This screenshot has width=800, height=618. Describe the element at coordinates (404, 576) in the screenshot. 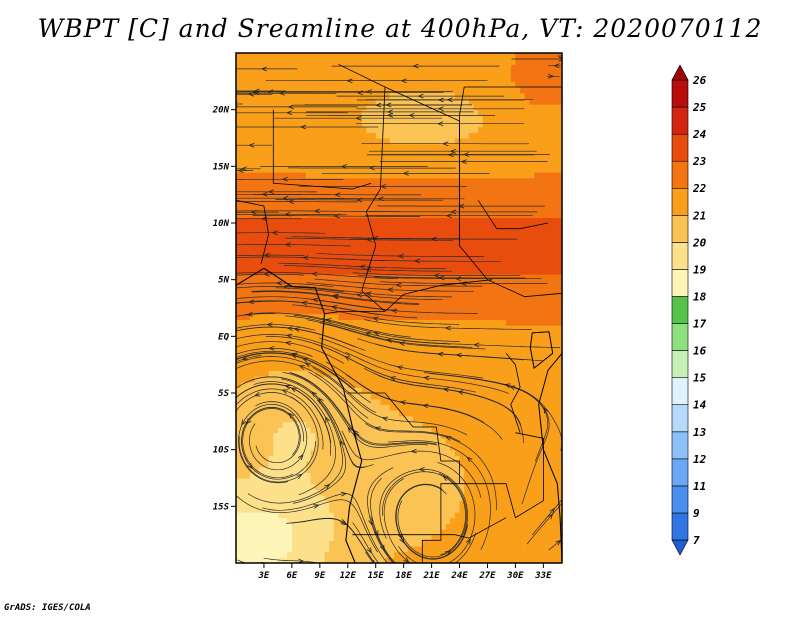

I see `x-tick-label-18E: 18E` at that location.